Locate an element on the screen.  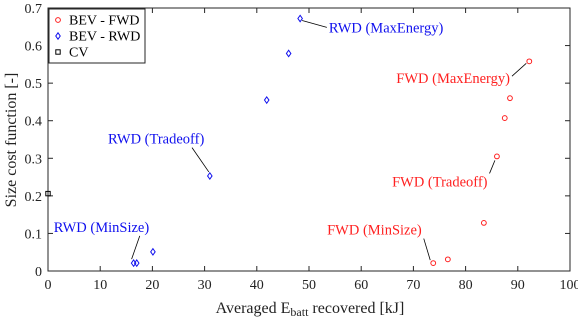
x-tick-label: 100 is located at coordinates (569, 285).